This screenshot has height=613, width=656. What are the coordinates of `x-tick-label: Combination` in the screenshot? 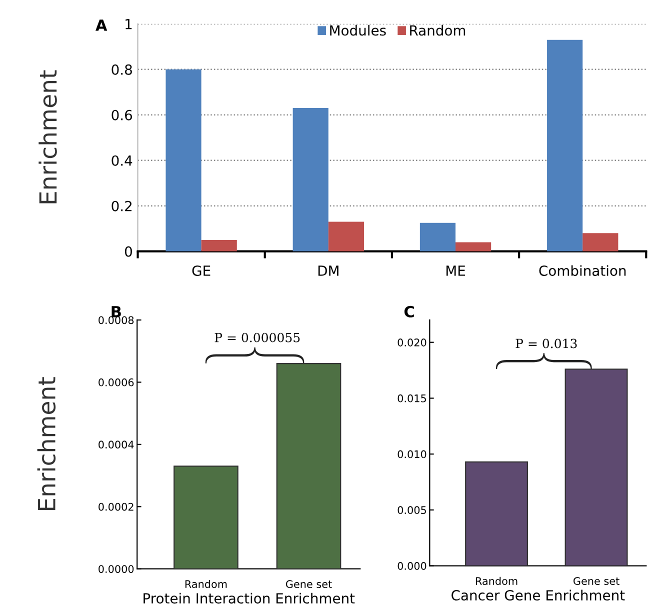 It's located at (582, 270).